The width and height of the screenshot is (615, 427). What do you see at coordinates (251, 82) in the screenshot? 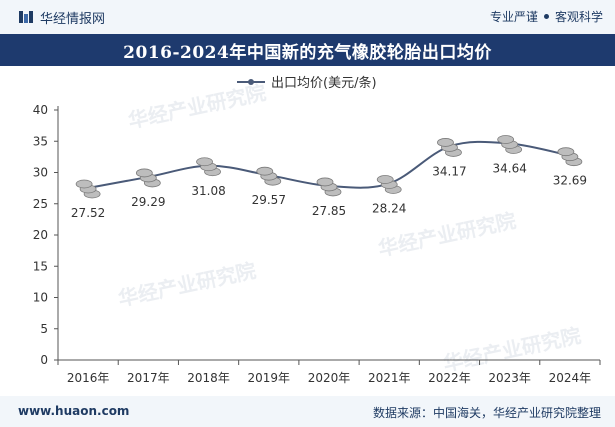
I see `legend-marker` at bounding box center [251, 82].